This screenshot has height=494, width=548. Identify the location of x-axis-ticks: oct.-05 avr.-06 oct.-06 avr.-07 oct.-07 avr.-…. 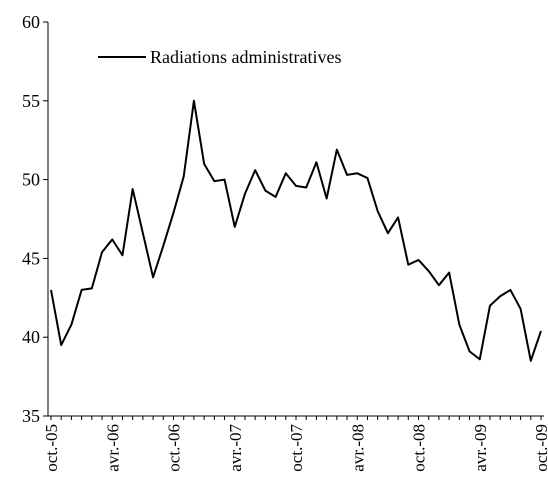
(295, 444).